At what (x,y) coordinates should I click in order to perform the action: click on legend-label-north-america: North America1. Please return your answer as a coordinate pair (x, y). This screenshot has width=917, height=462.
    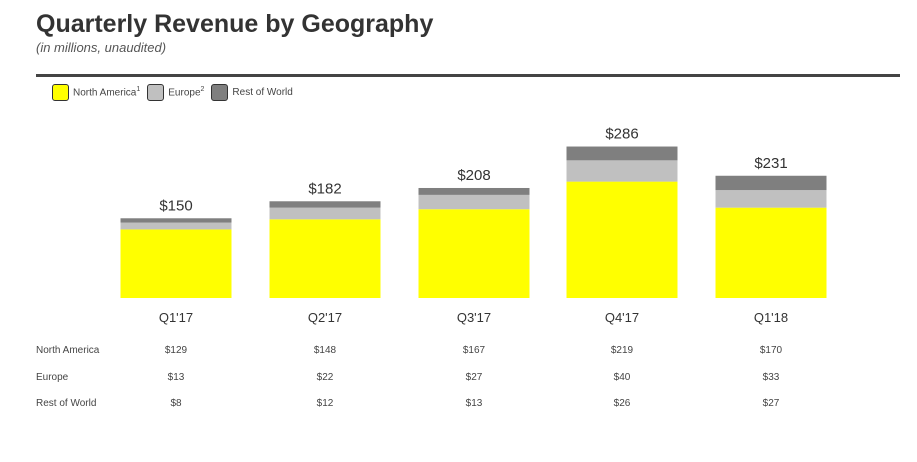
    Looking at the image, I should click on (107, 92).